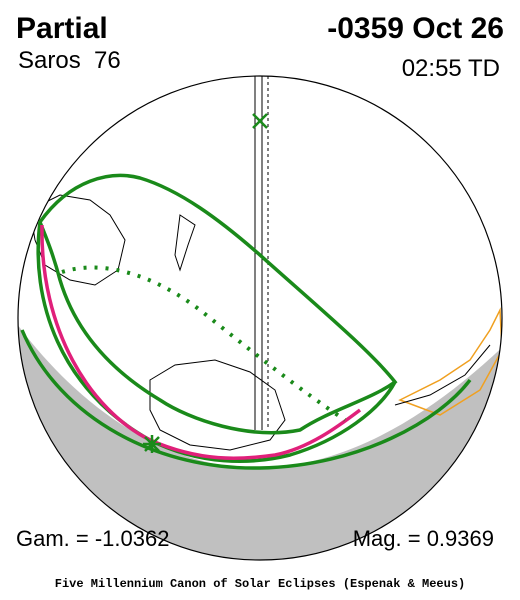 This screenshot has height=600, width=520. What do you see at coordinates (260, 121) in the screenshot?
I see `subsolar-point` at bounding box center [260, 121].